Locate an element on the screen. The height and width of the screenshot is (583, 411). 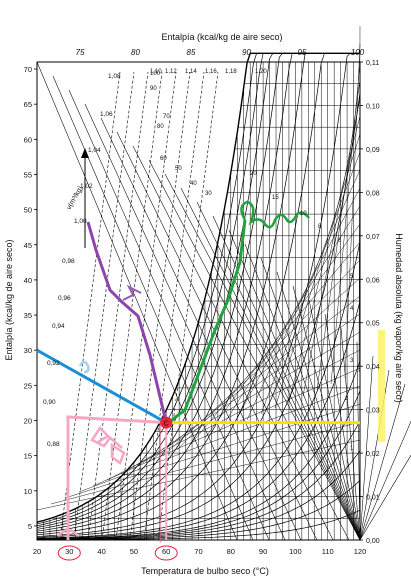
rh-label: 1,20 is located at coordinates (261, 72).